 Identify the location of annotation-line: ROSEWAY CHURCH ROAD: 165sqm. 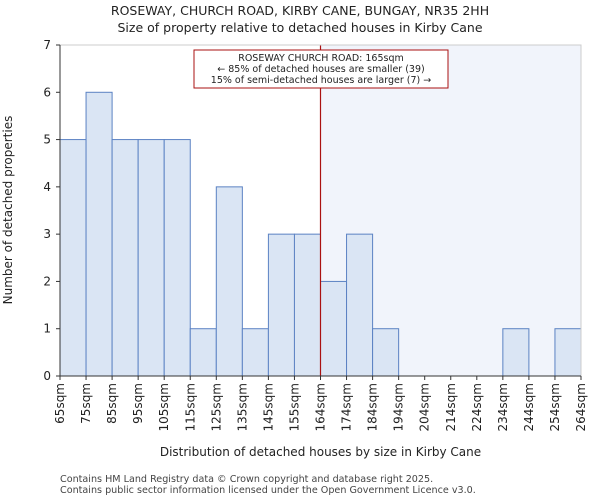
(321, 58).